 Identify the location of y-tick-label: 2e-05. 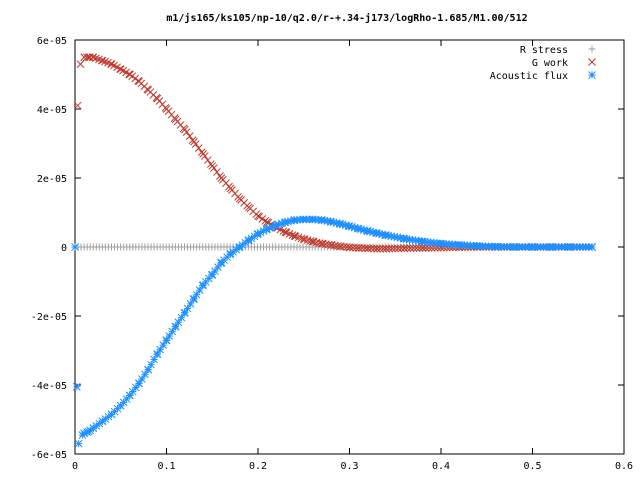
(52, 179).